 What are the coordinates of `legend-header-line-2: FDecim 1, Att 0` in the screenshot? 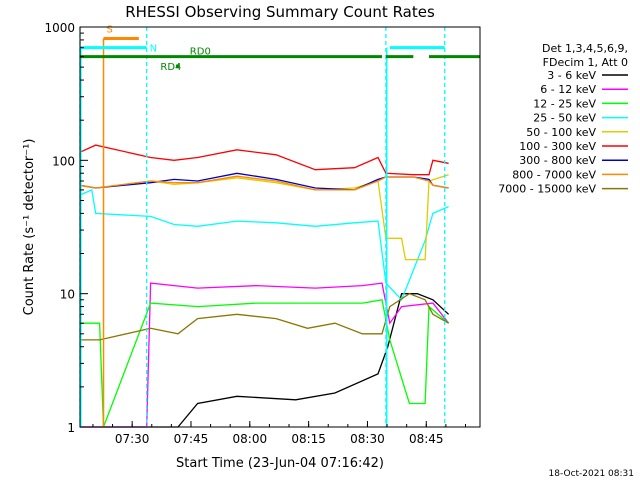 It's located at (585, 62).